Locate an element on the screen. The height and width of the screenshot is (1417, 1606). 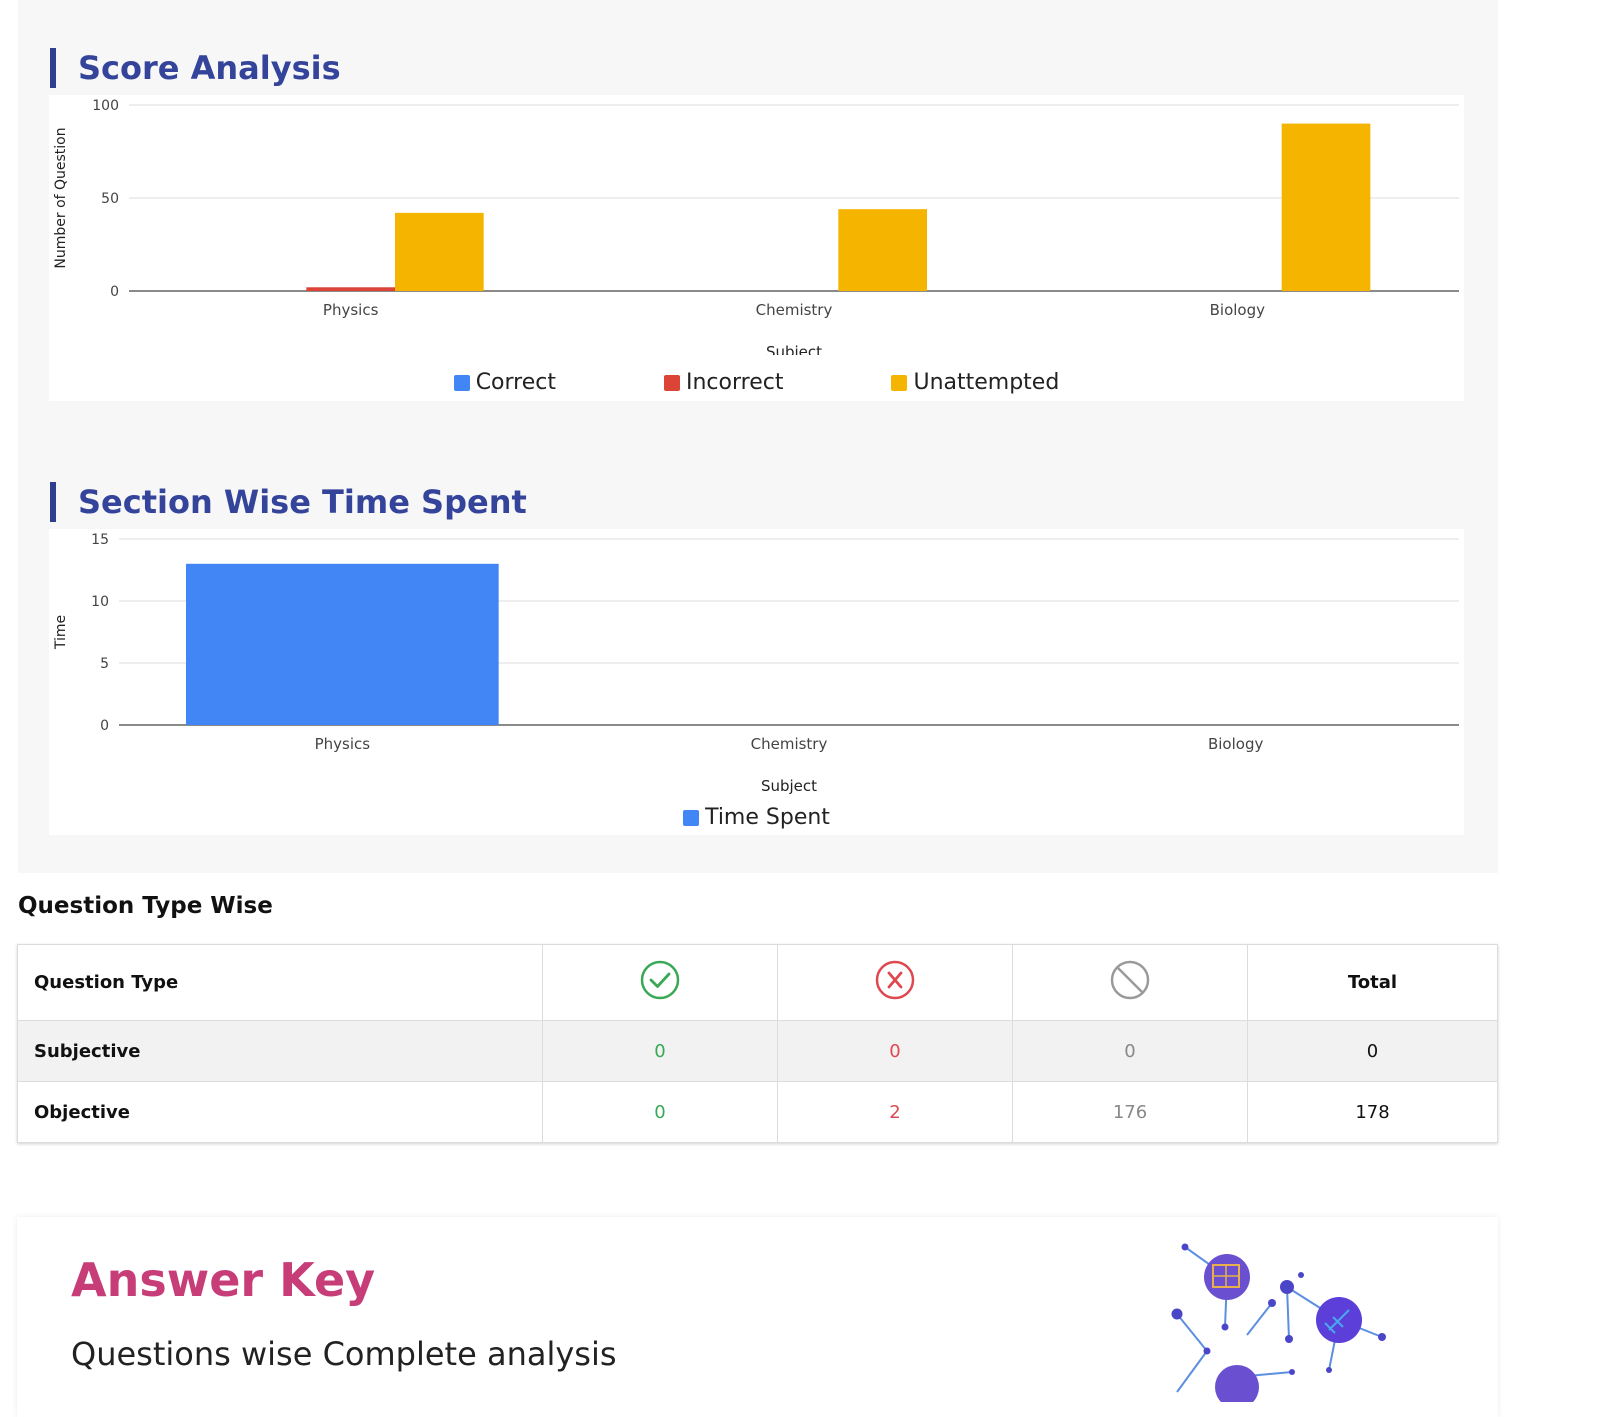
header-correct is located at coordinates (660, 982).